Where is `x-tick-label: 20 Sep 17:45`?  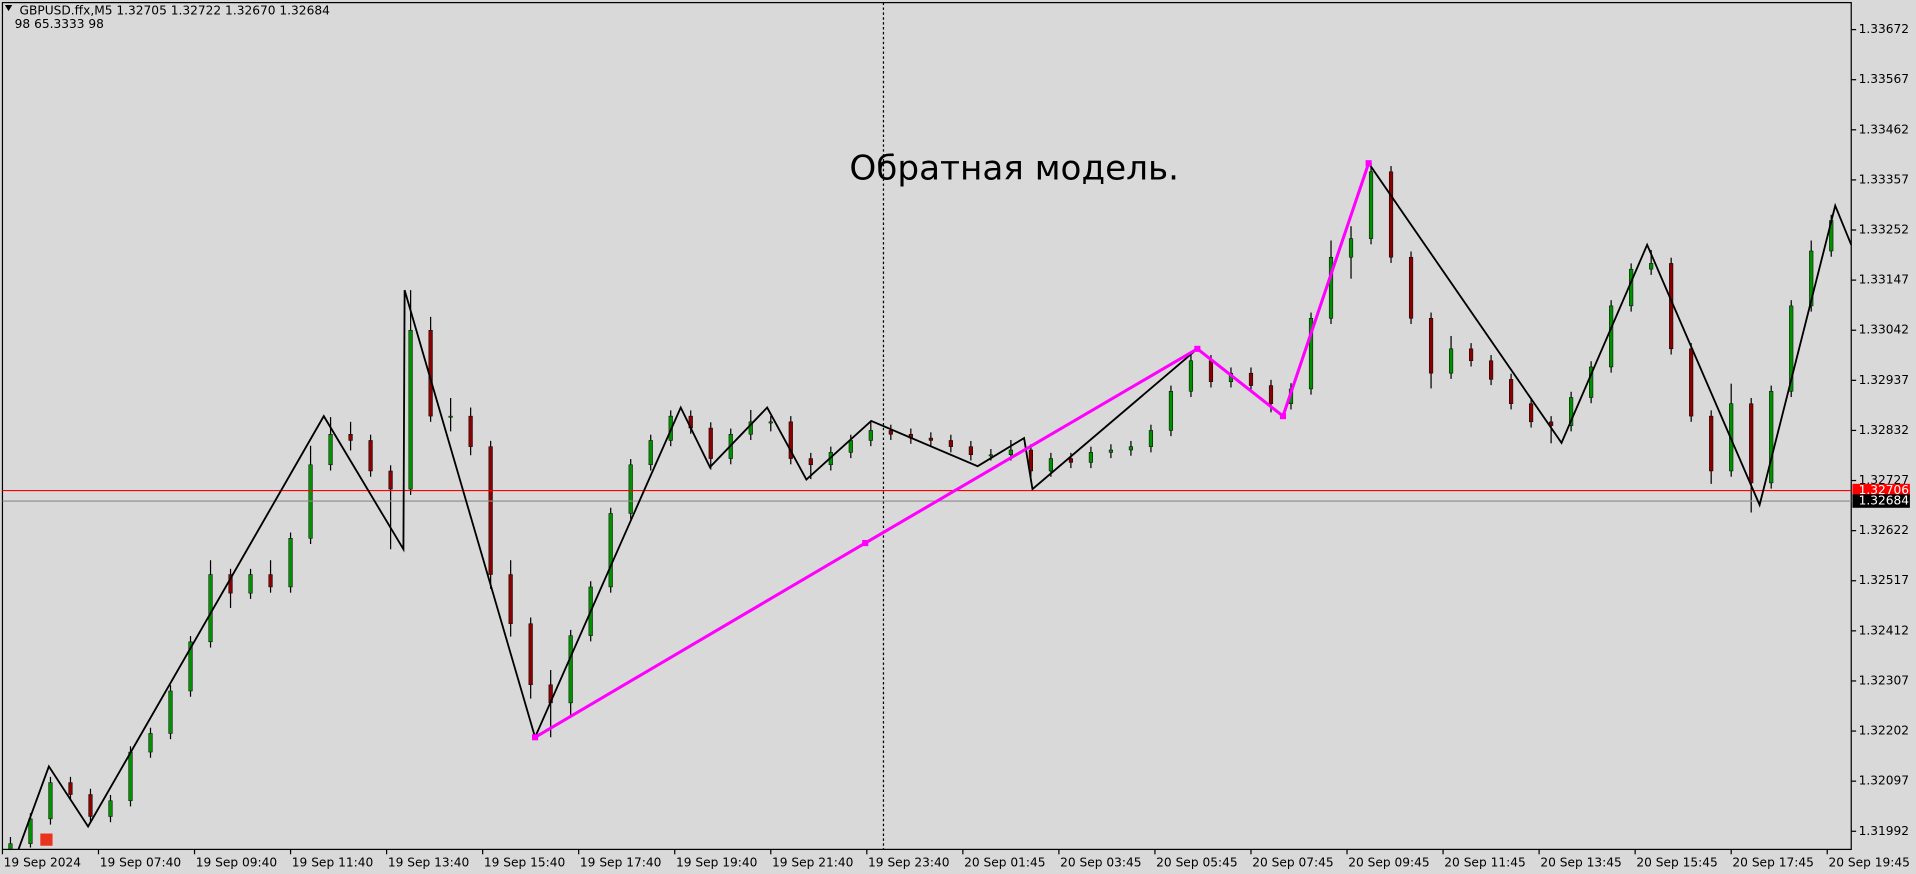 x-tick-label: 20 Sep 17:45 is located at coordinates (1772, 862).